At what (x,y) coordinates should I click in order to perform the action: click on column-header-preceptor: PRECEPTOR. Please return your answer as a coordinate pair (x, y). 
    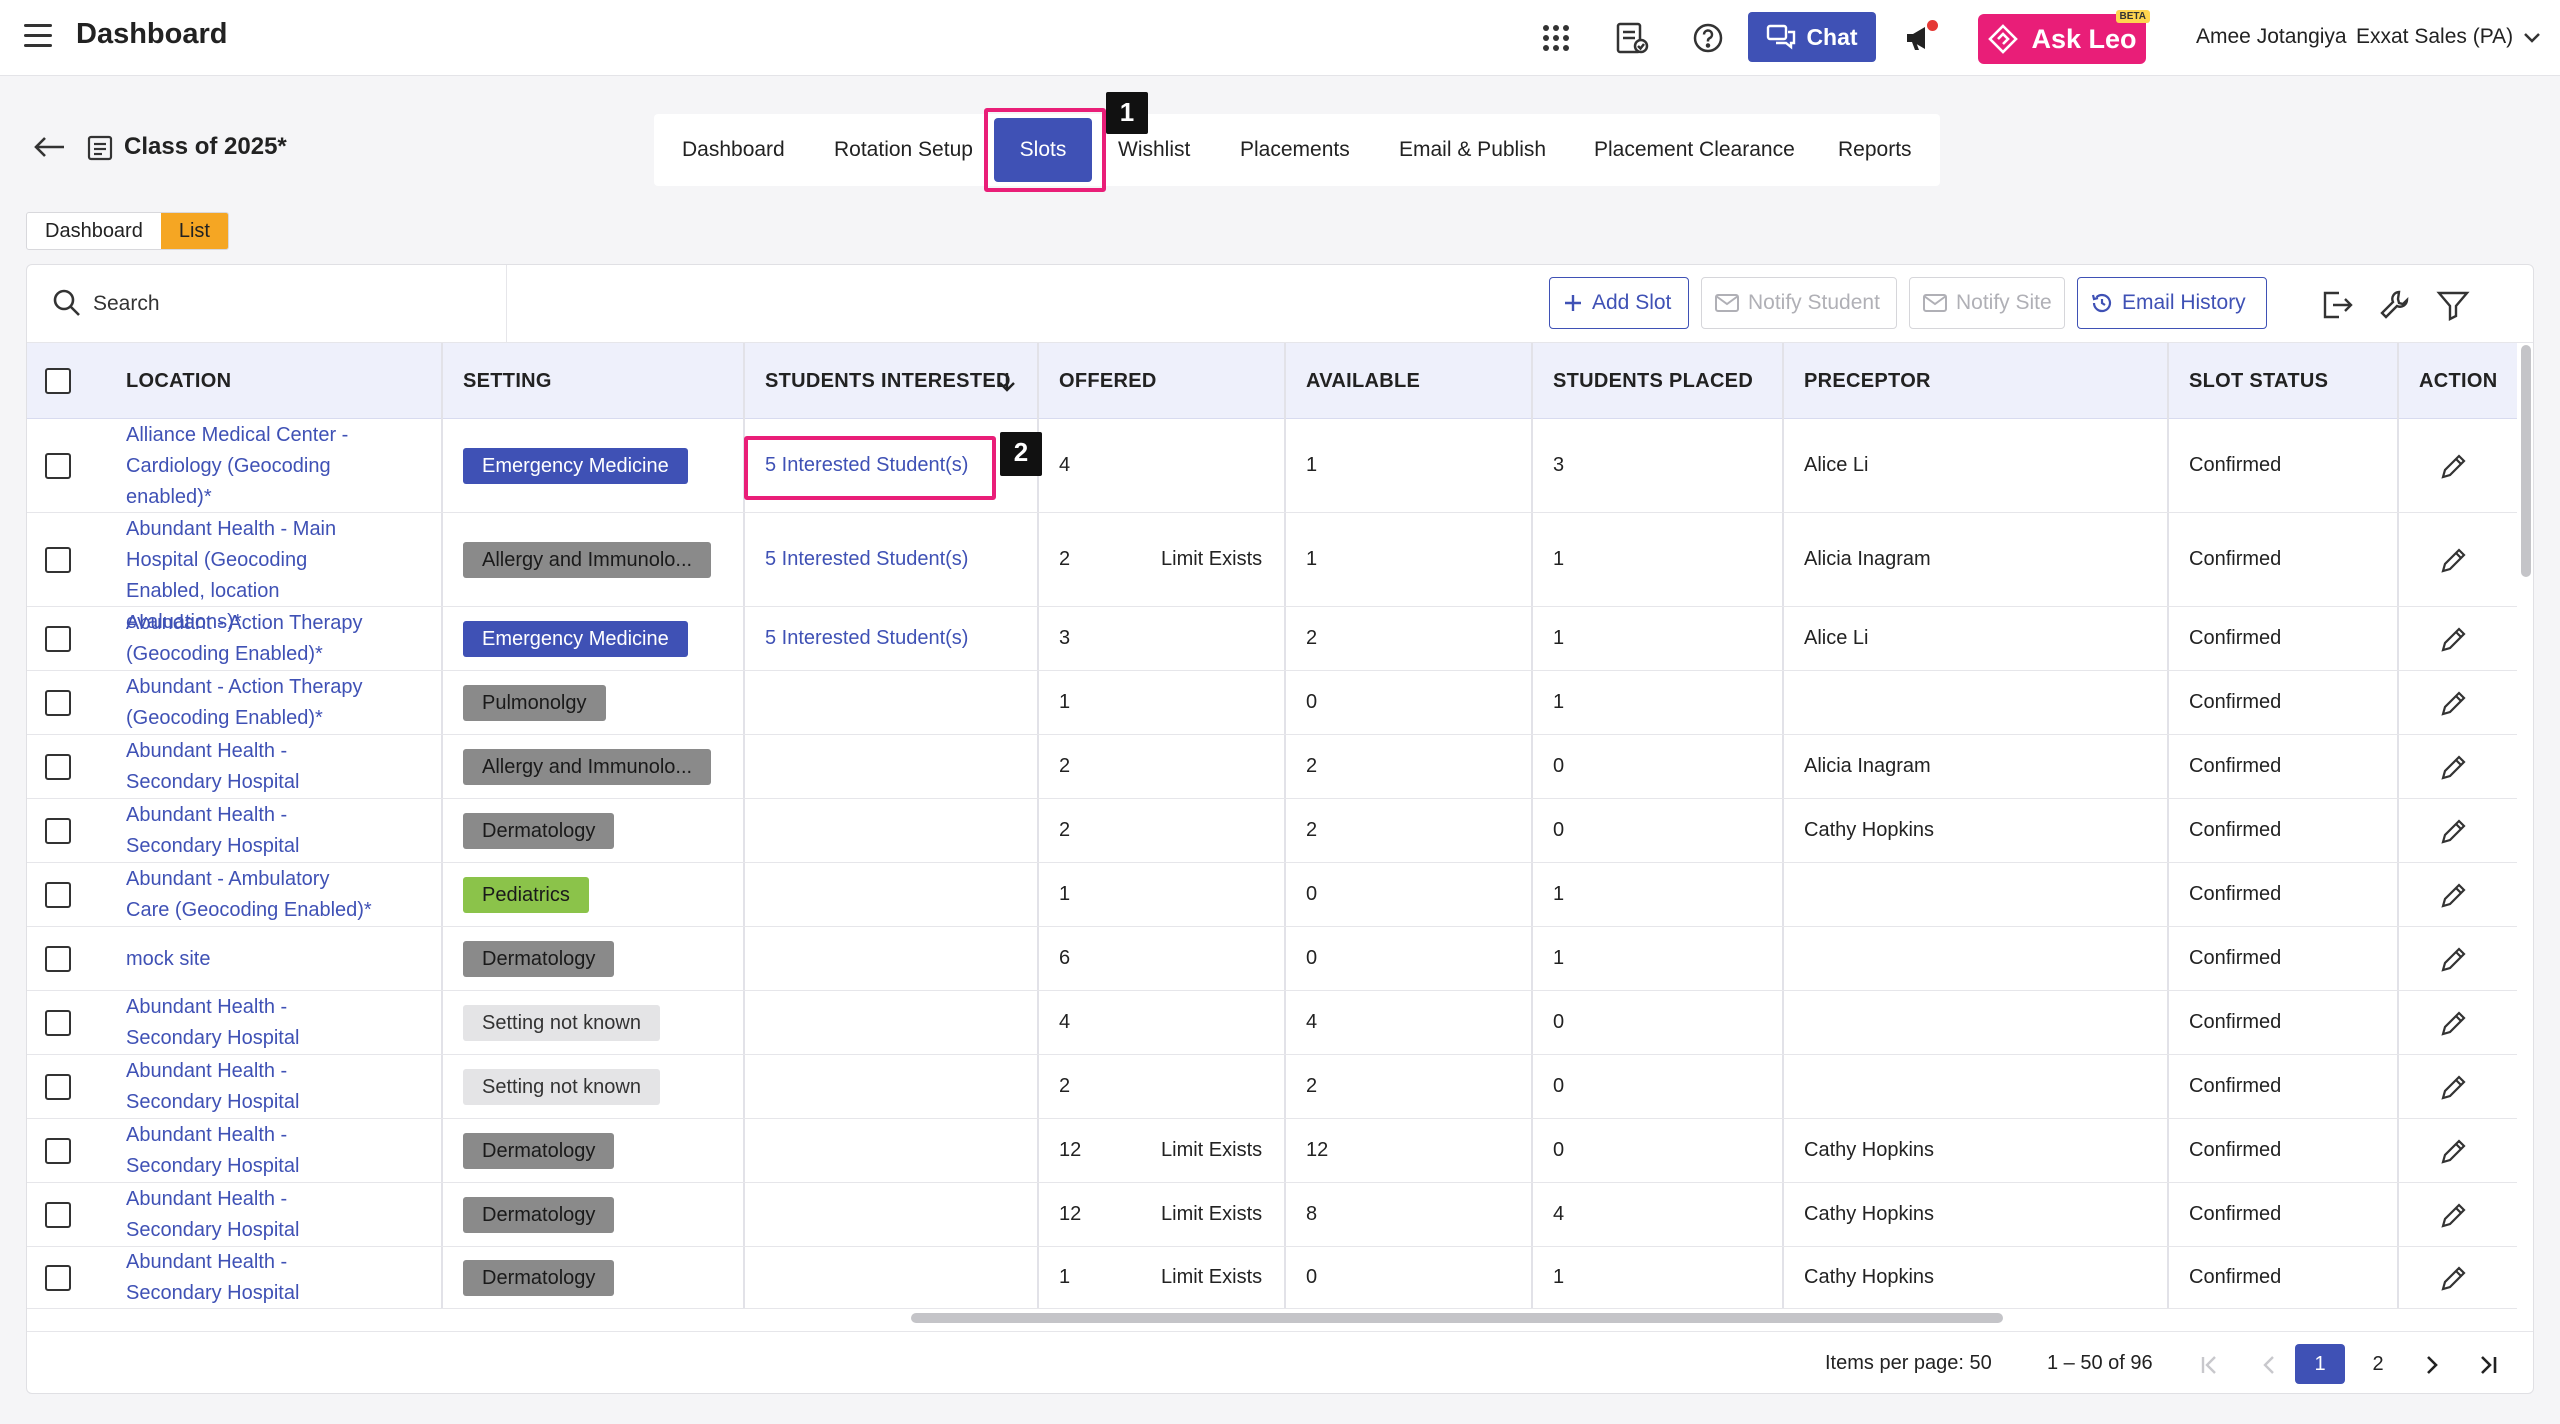
    Looking at the image, I should click on (1867, 381).